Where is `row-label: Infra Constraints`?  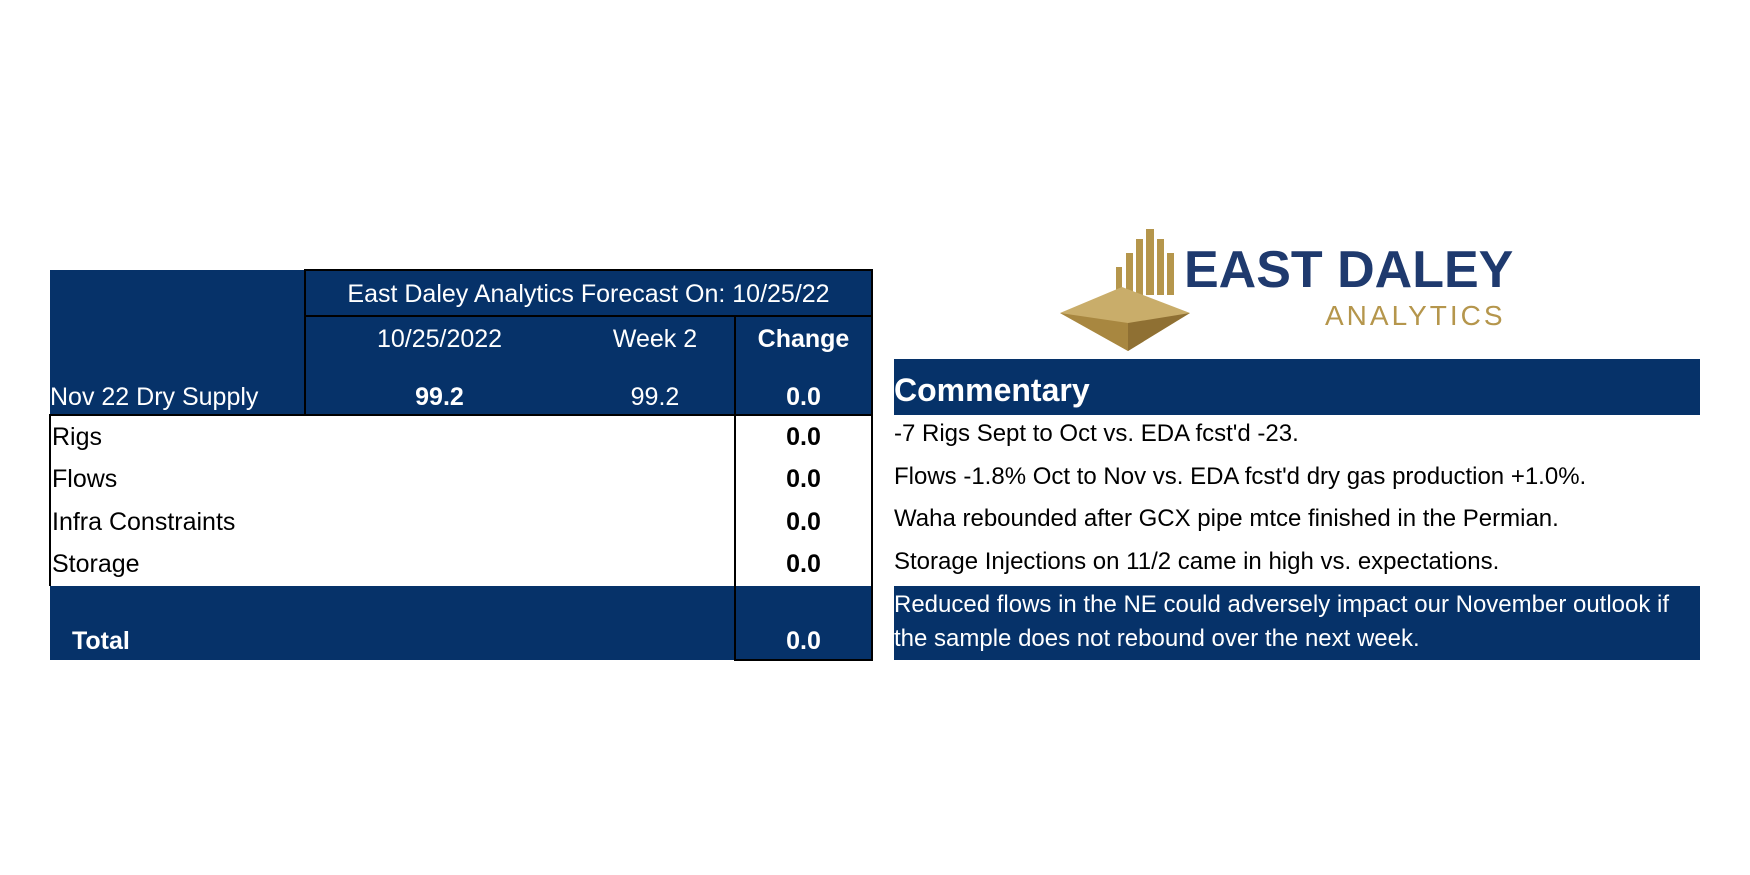 row-label: Infra Constraints is located at coordinates (144, 521).